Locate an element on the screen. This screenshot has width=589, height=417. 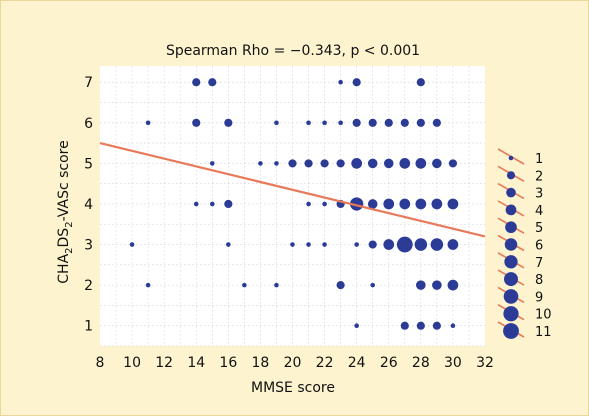
y-tick-label: 1 is located at coordinates (88, 327).